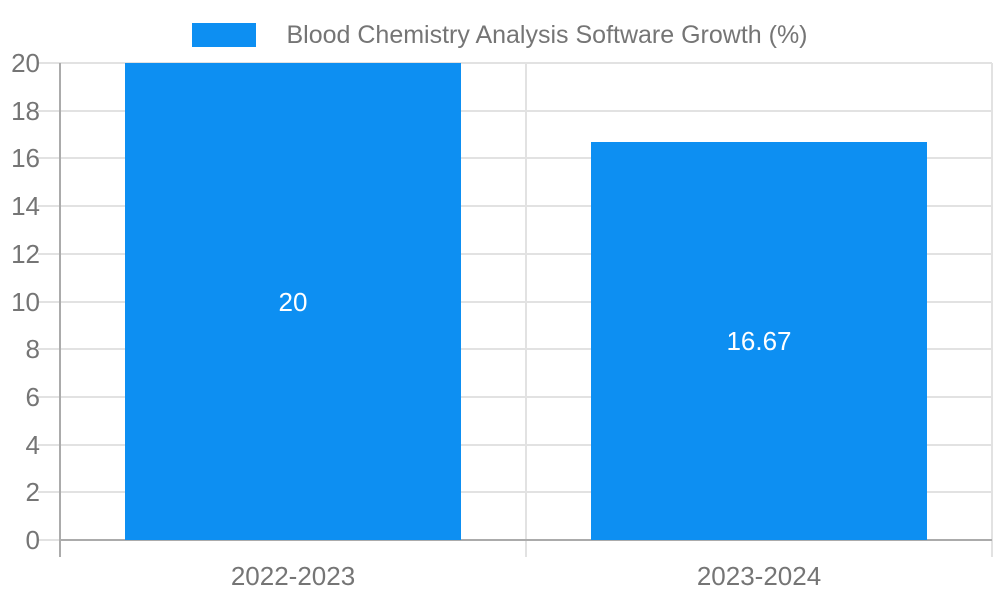  Describe the element at coordinates (25, 253) in the screenshot. I see `y-tick-label: 12` at that location.